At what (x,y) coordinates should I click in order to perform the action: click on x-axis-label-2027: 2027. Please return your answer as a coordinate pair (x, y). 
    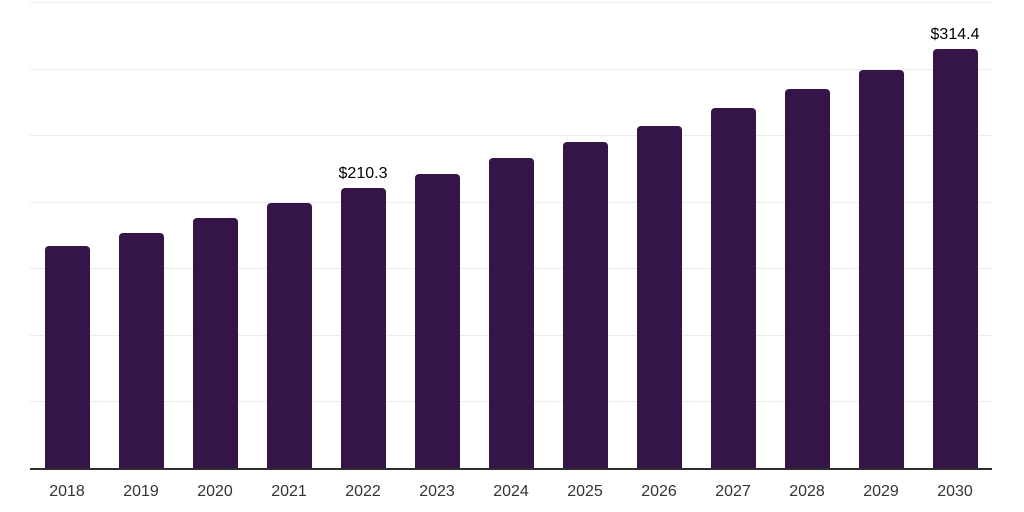
    Looking at the image, I should click on (733, 491).